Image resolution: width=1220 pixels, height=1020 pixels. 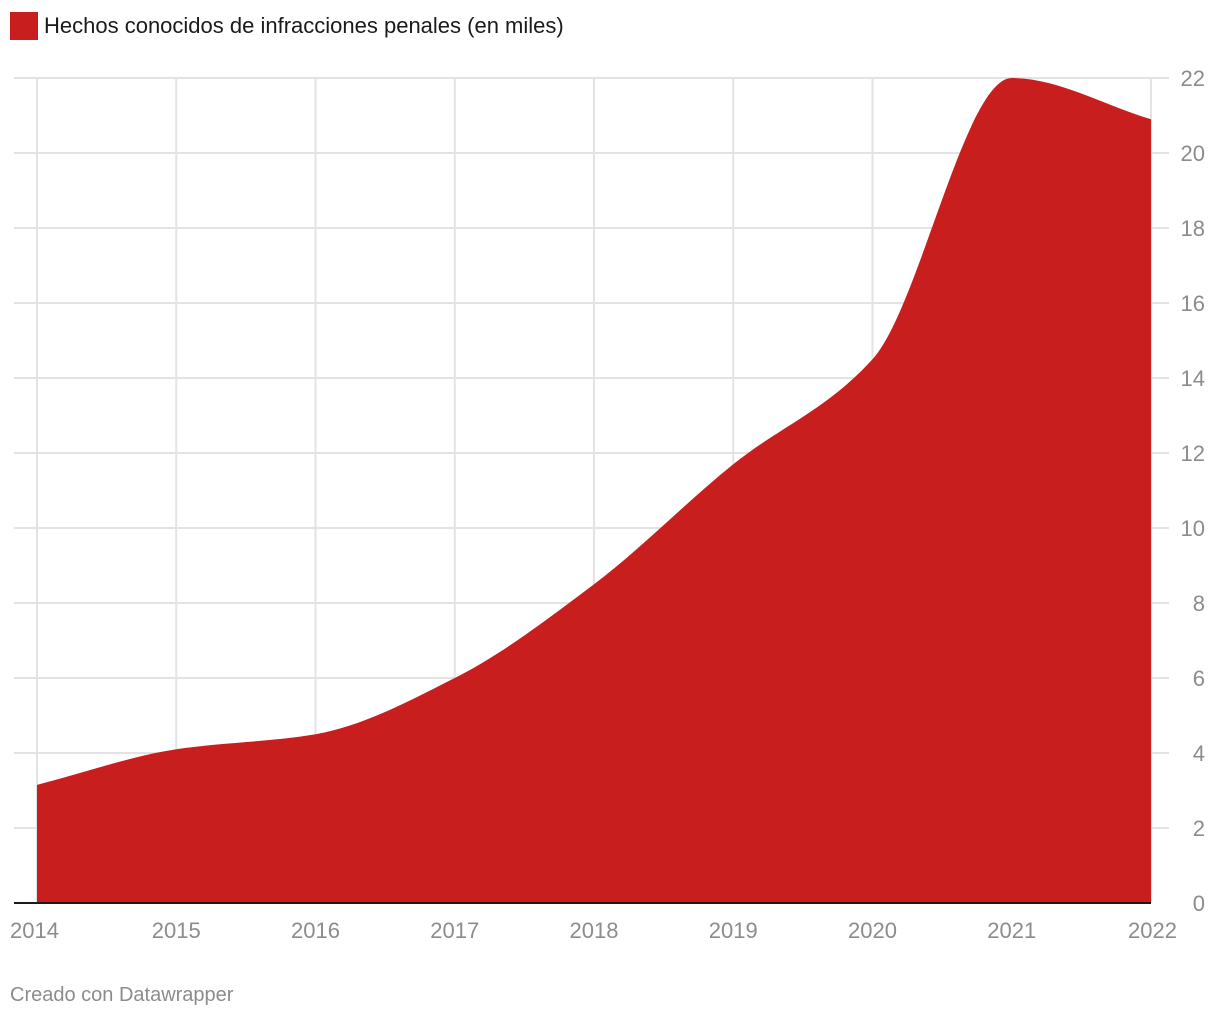 What do you see at coordinates (733, 930) in the screenshot?
I see `x-tick-label: 2019` at bounding box center [733, 930].